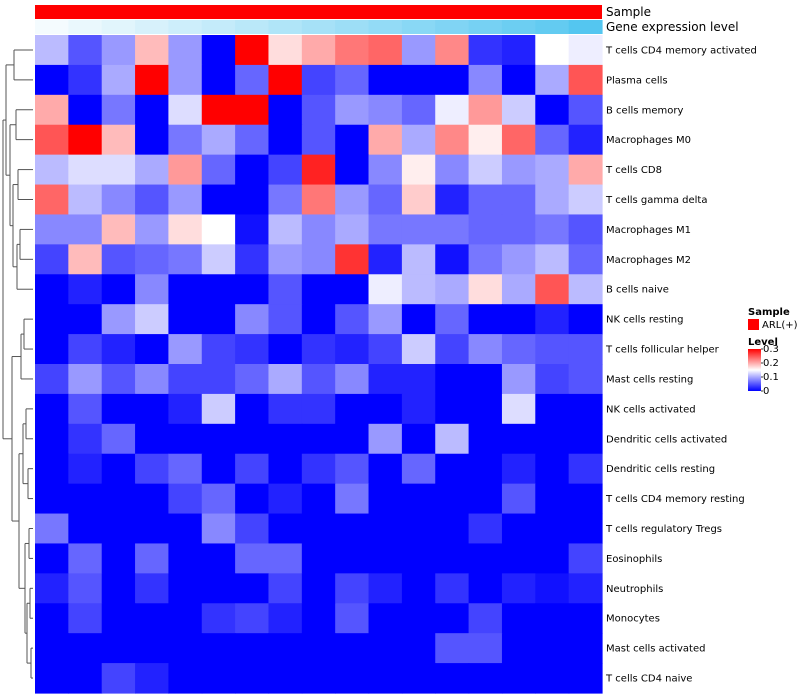  Describe the element at coordinates (681, 50) in the screenshot. I see `row-label: T cells CD4 memory activated` at that location.